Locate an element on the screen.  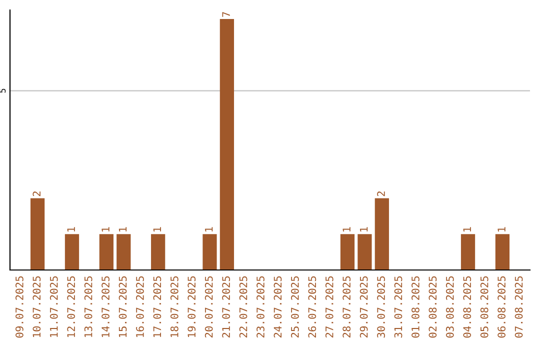
x-tick-label: 29.07.2025 is located at coordinates (364, 307).